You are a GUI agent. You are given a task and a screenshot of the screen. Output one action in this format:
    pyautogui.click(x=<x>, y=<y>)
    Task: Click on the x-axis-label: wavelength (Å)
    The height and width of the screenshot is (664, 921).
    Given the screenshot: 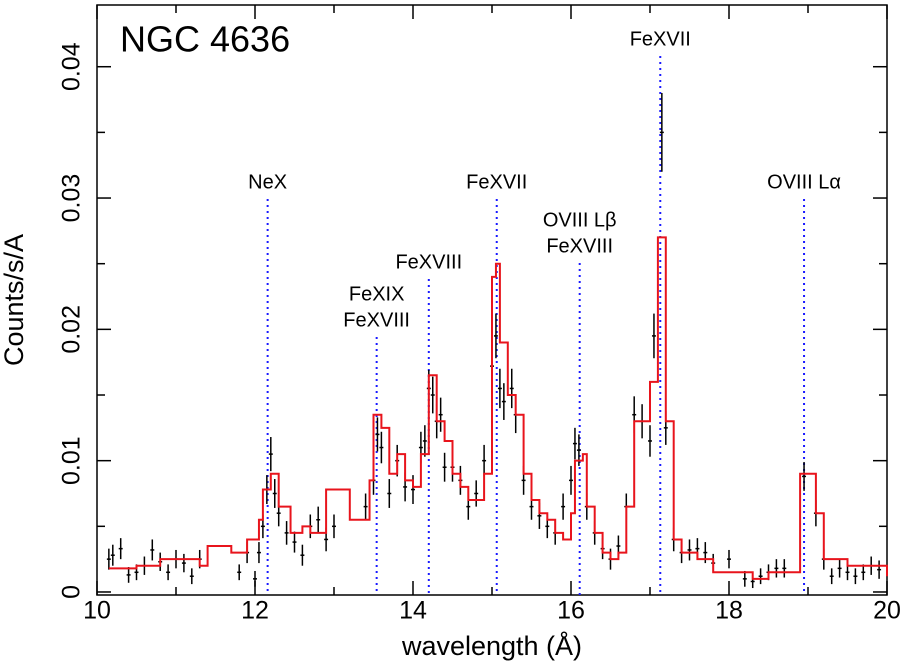 What is the action you would take?
    pyautogui.click(x=491, y=645)
    